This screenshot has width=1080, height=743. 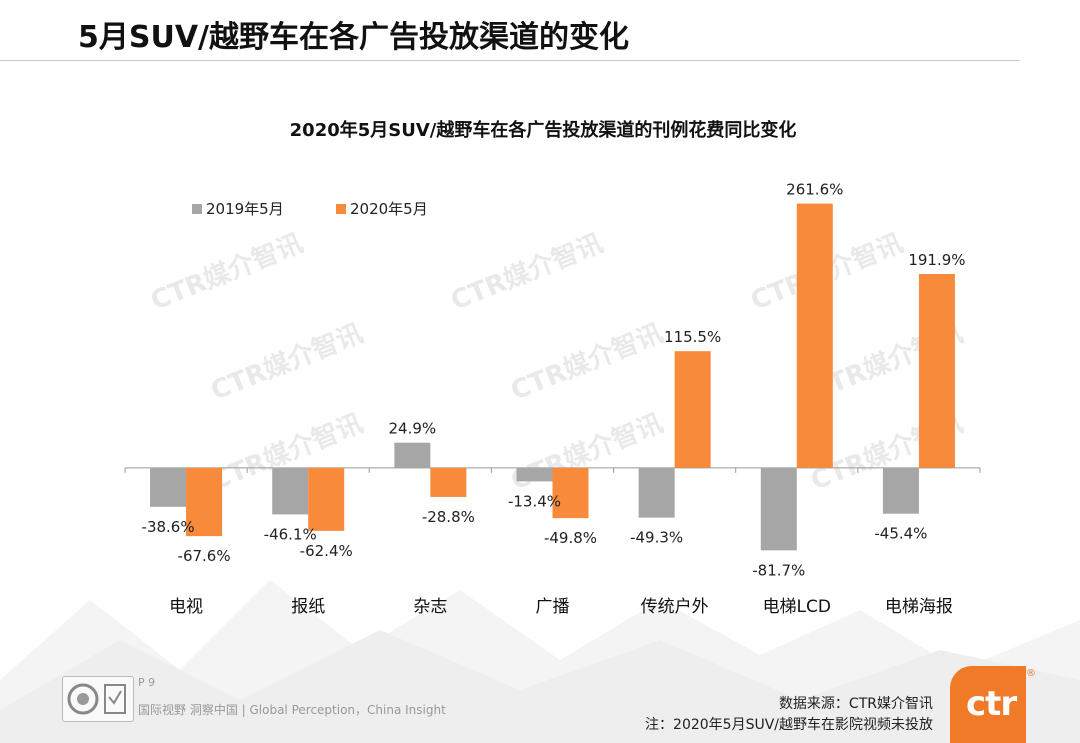 What do you see at coordinates (290, 534) in the screenshot?
I see `data-label: -46.1%` at bounding box center [290, 534].